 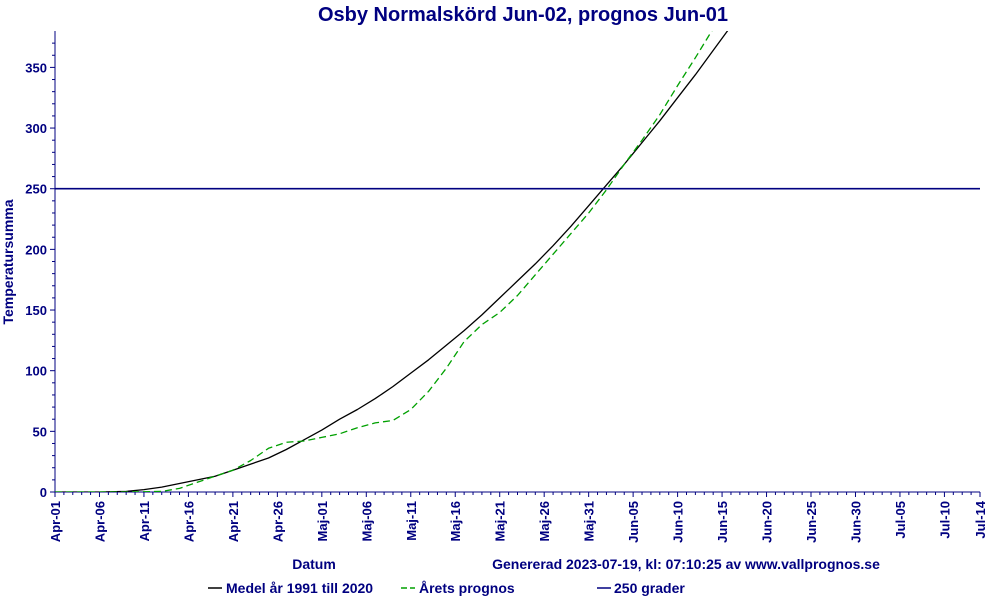 I want to click on x-tick-label: Jun-05, so click(x=633, y=522).